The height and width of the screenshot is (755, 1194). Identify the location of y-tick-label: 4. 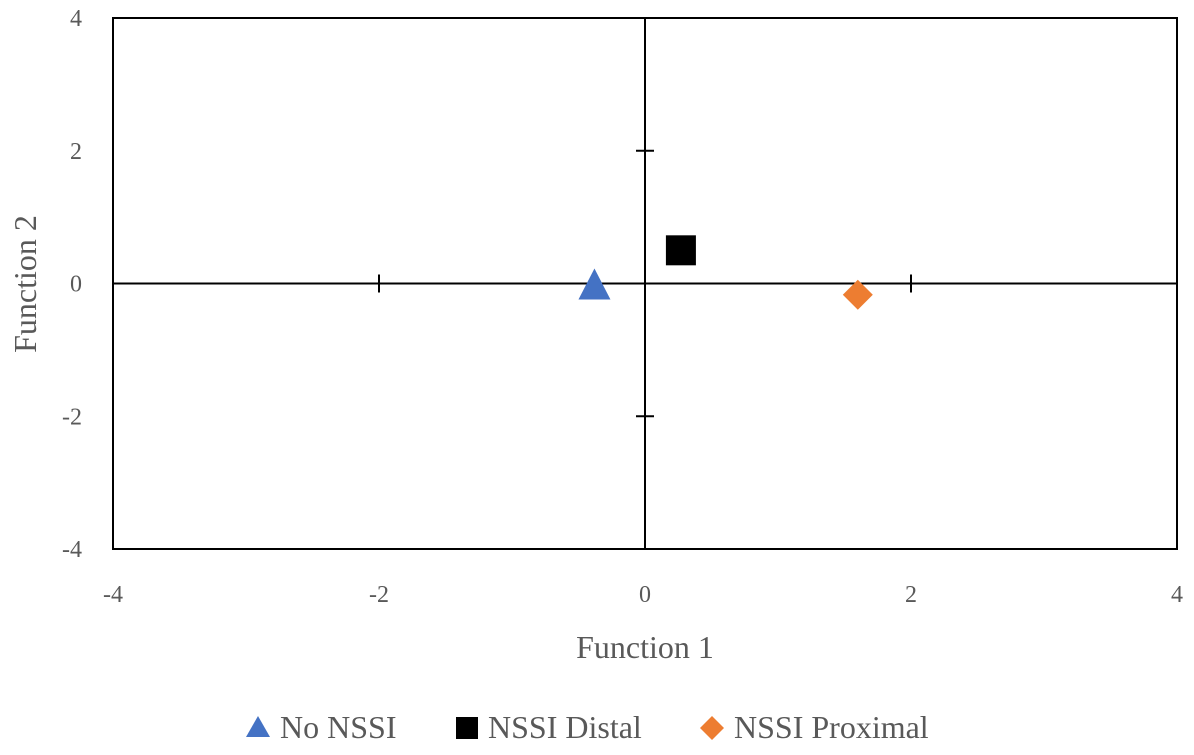
(76, 19).